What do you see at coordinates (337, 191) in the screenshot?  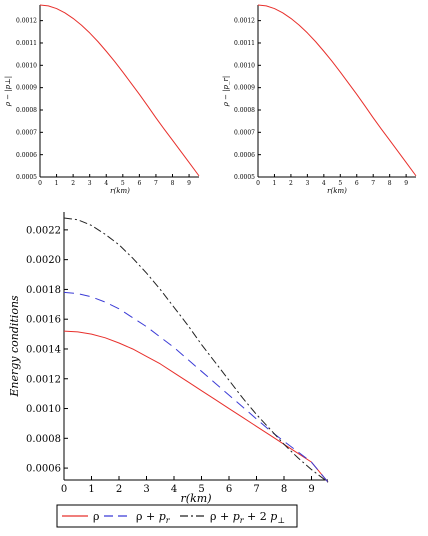 I see `panel-top-right-xlabel: r(km)` at bounding box center [337, 191].